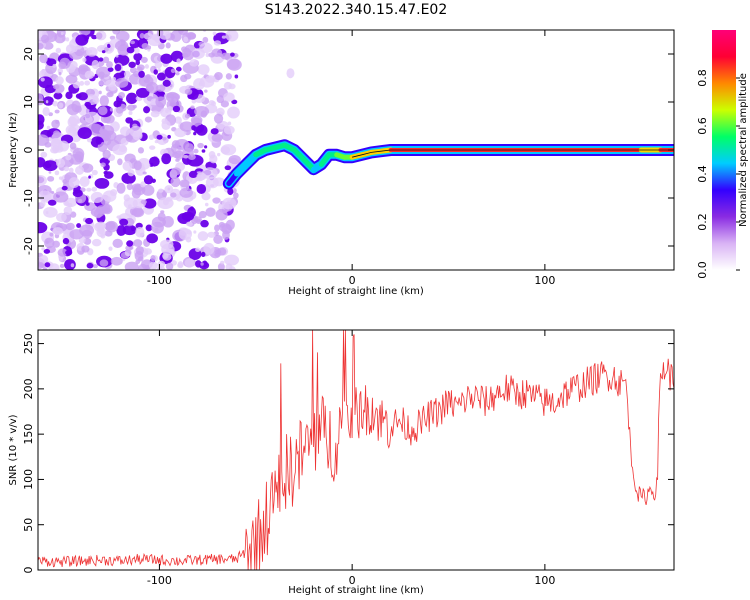  I want to click on spectrogram-y-tick-label: -20, so click(28, 246).